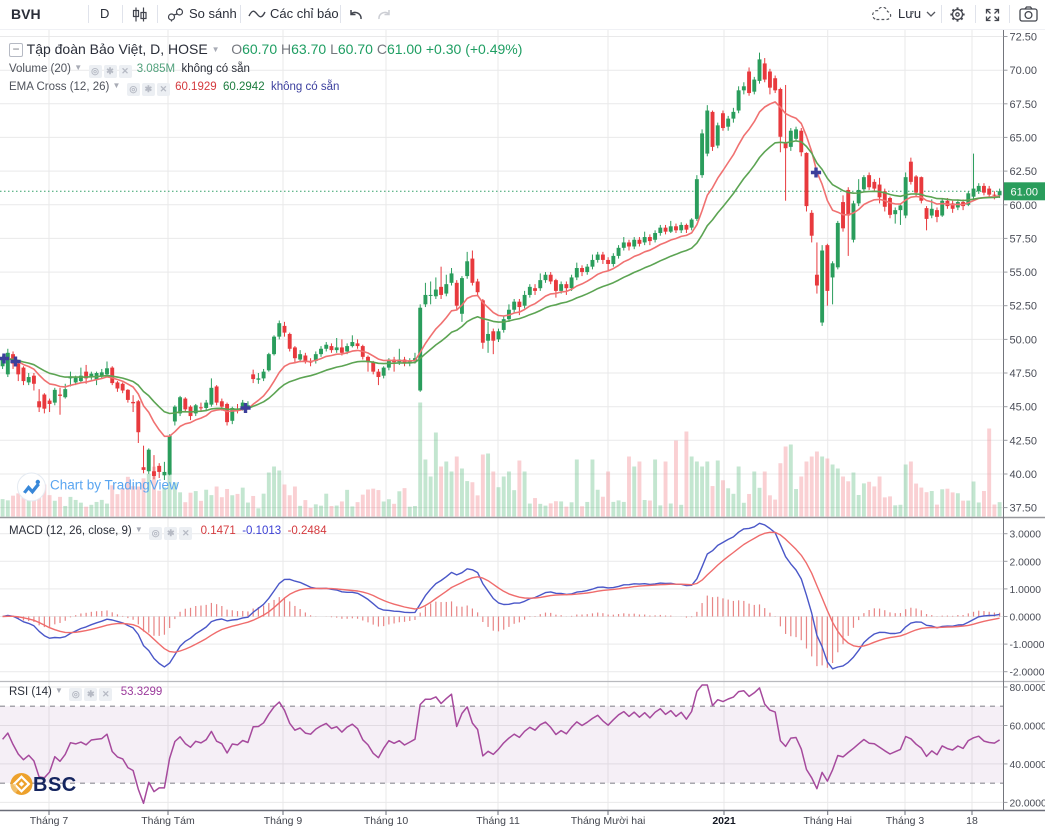 Image resolution: width=1045 pixels, height=835 pixels. What do you see at coordinates (386, 821) in the screenshot?
I see `svg-text: Tháng 10` at bounding box center [386, 821].